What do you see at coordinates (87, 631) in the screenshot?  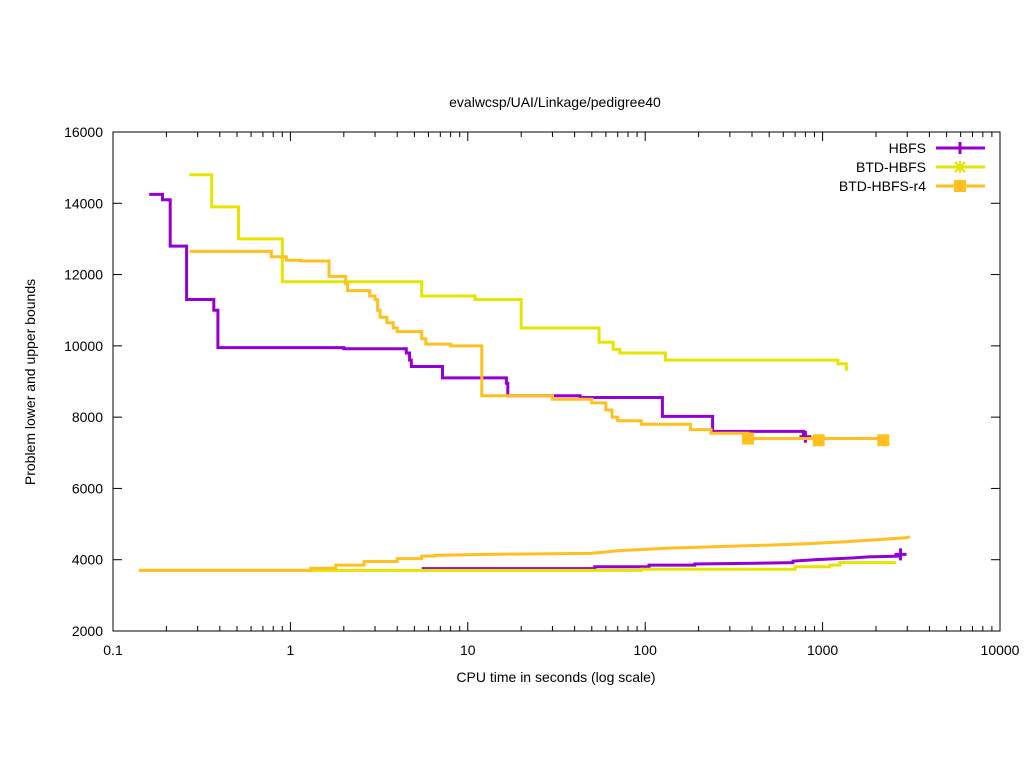 I see `y-tick-label: 2000` at bounding box center [87, 631].